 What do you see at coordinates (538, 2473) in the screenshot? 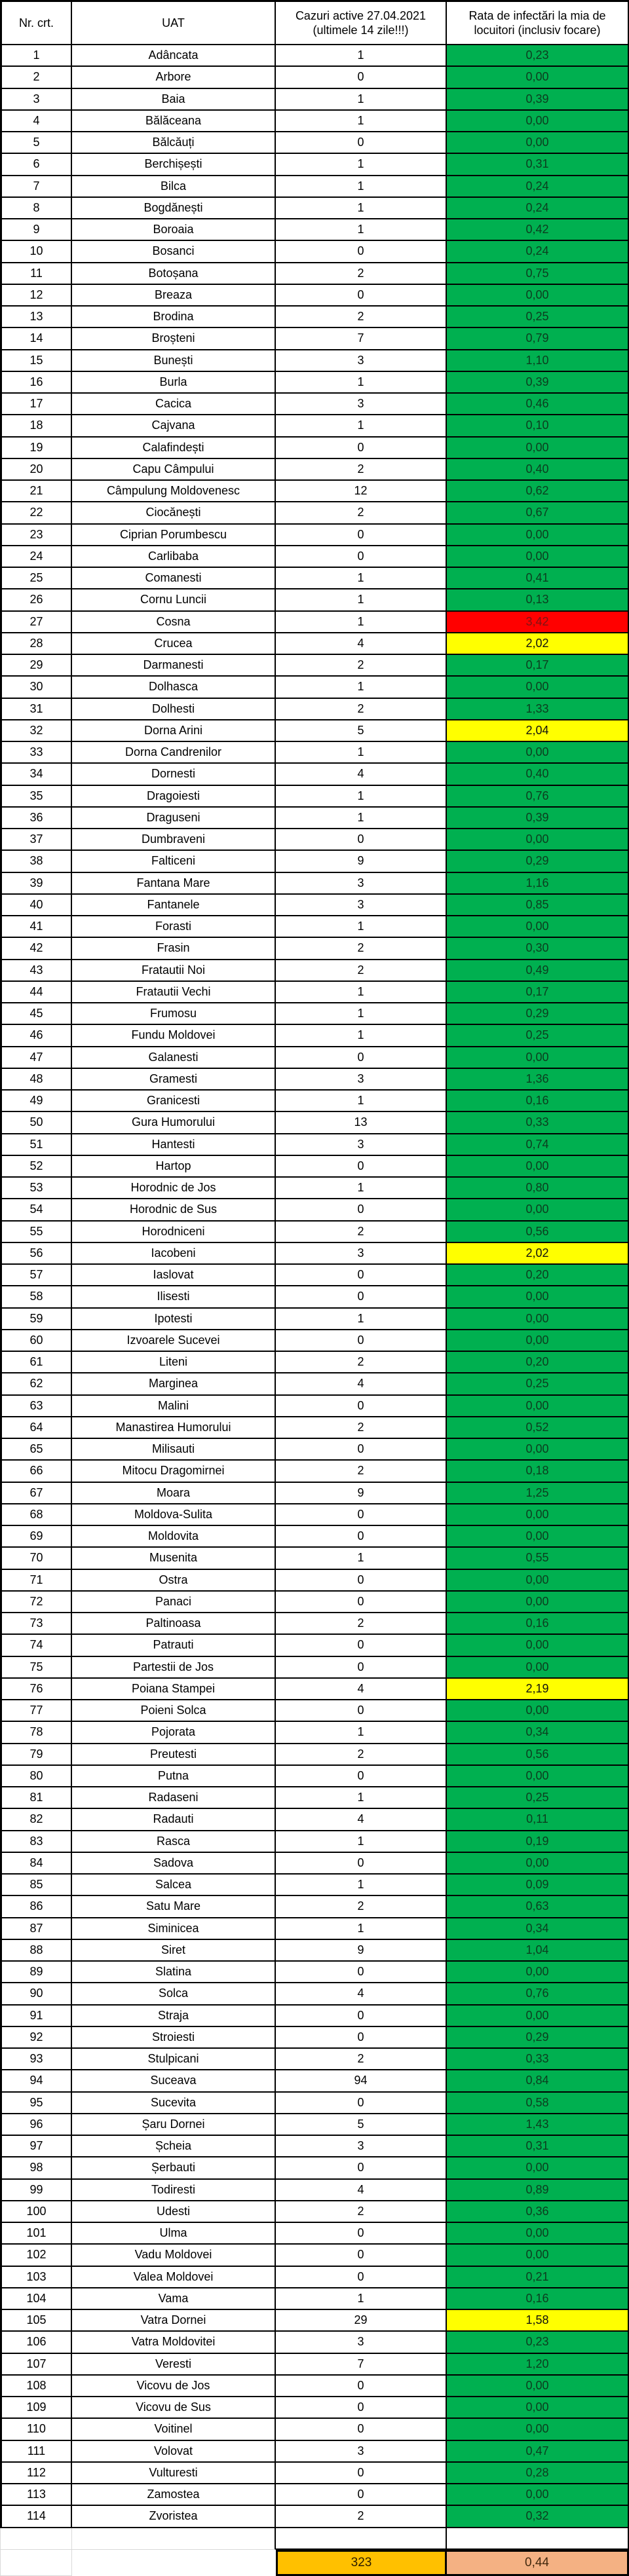
I see `rate-cell: 0,28` at bounding box center [538, 2473].